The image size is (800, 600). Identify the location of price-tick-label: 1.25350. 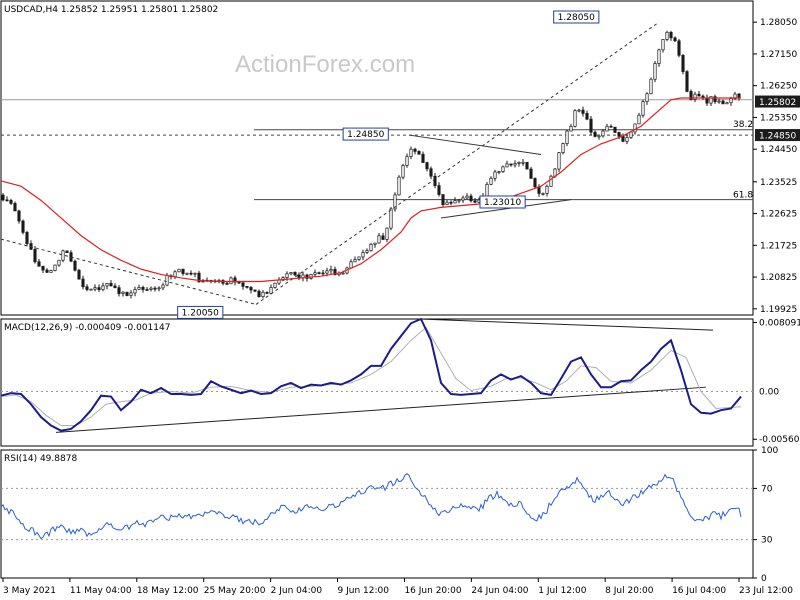
(778, 118).